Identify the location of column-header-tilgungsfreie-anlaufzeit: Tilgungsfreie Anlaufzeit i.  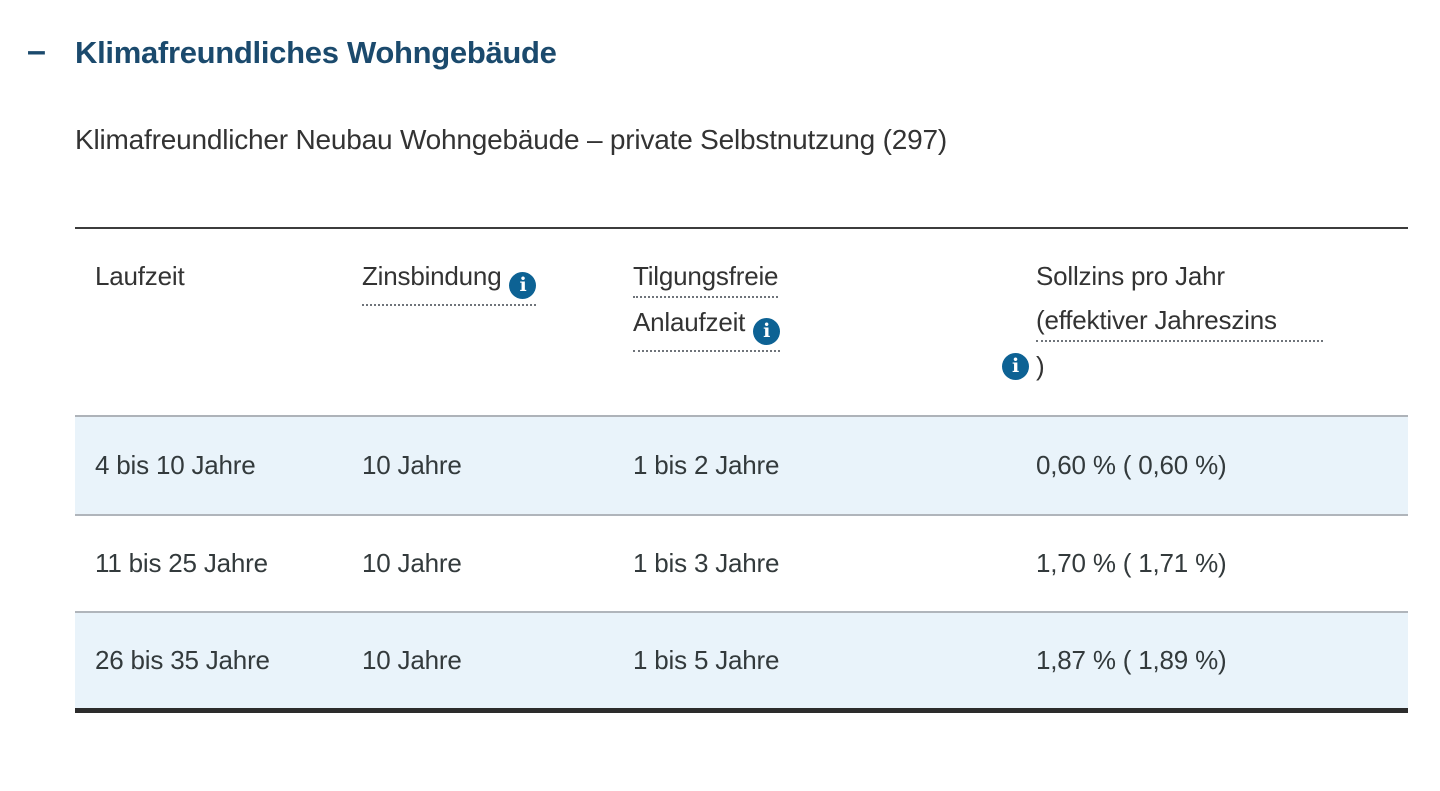
(834, 338).